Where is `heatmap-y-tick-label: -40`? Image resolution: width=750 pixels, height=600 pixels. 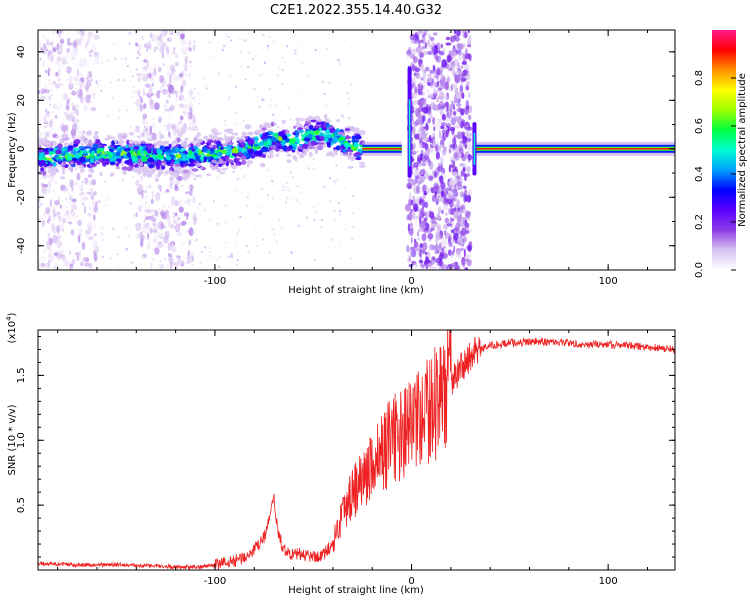 heatmap-y-tick-label: -40 is located at coordinates (21, 246).